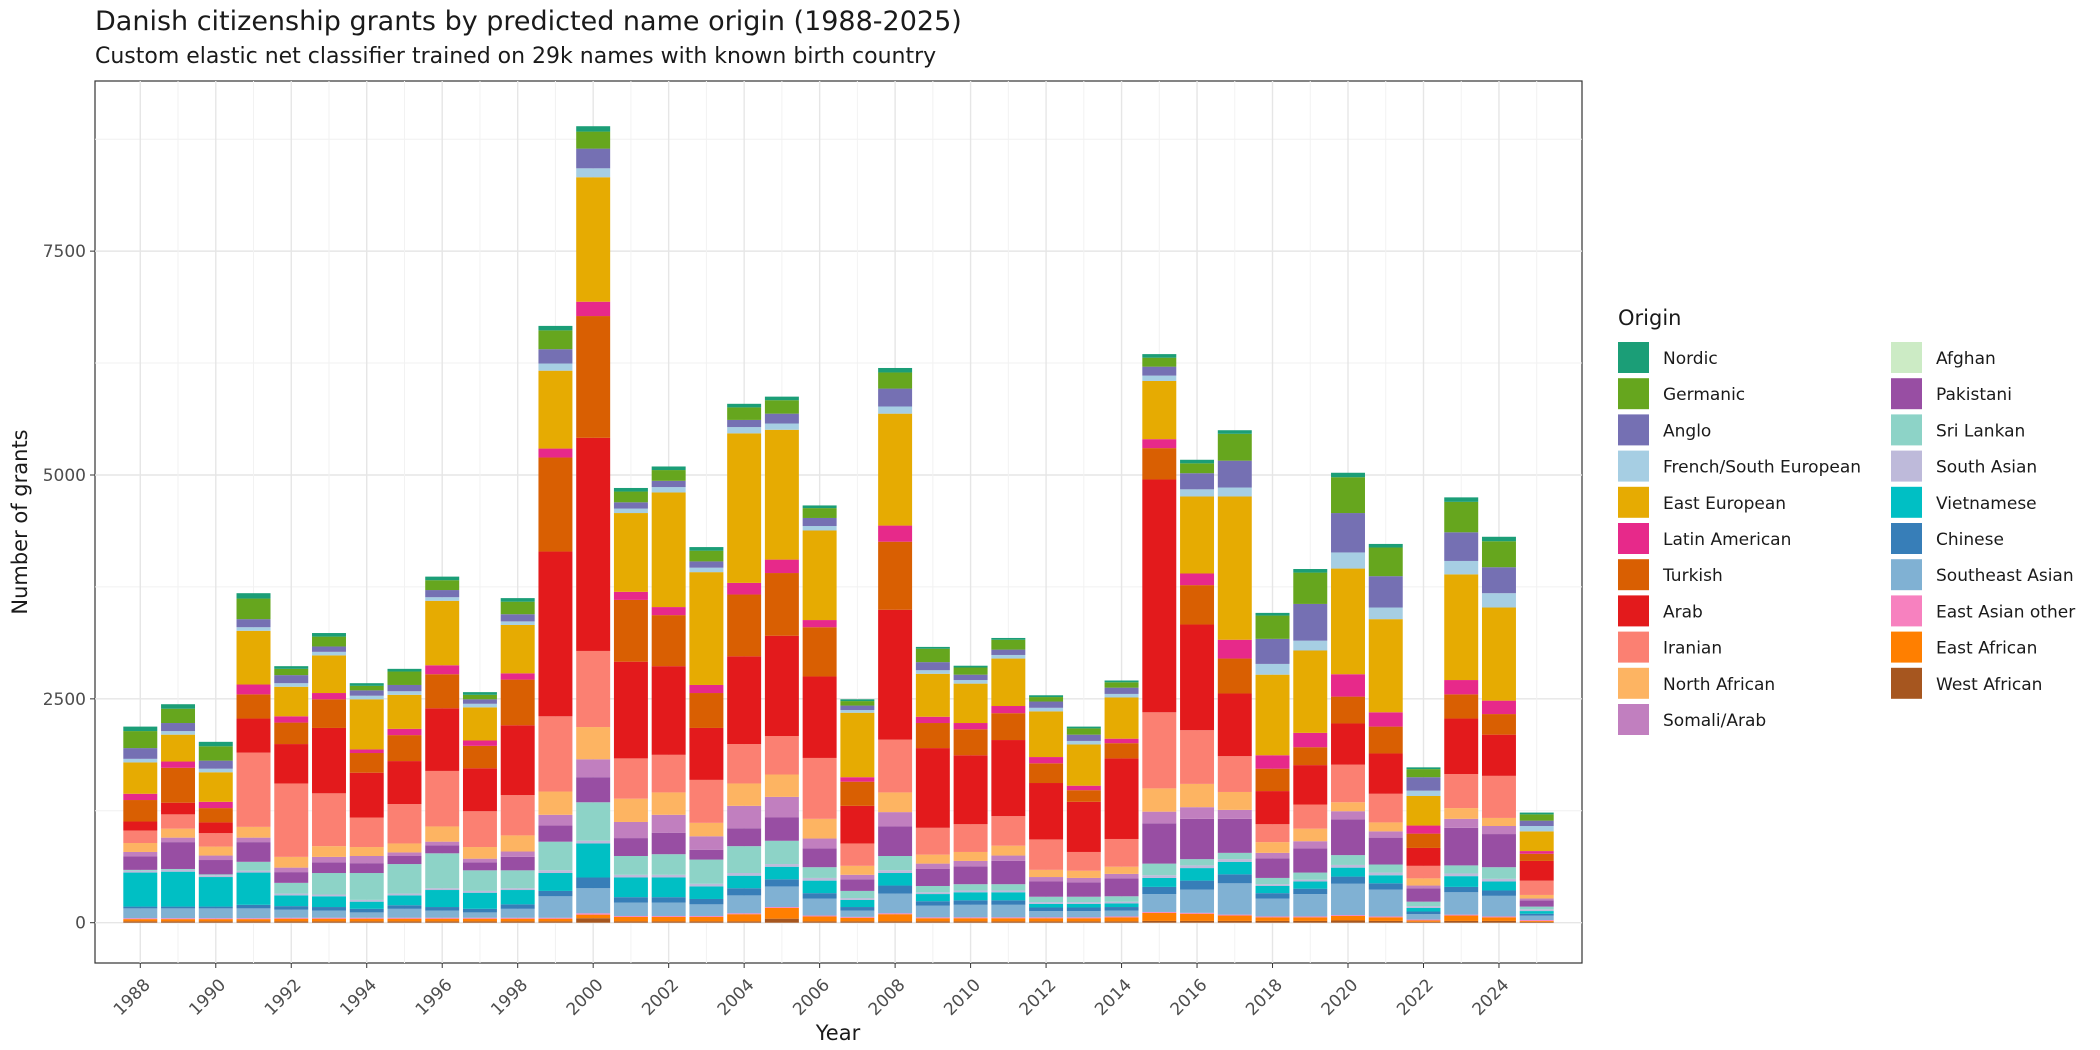  Describe the element at coordinates (1986, 649) in the screenshot. I see `legend-label: East African` at that location.